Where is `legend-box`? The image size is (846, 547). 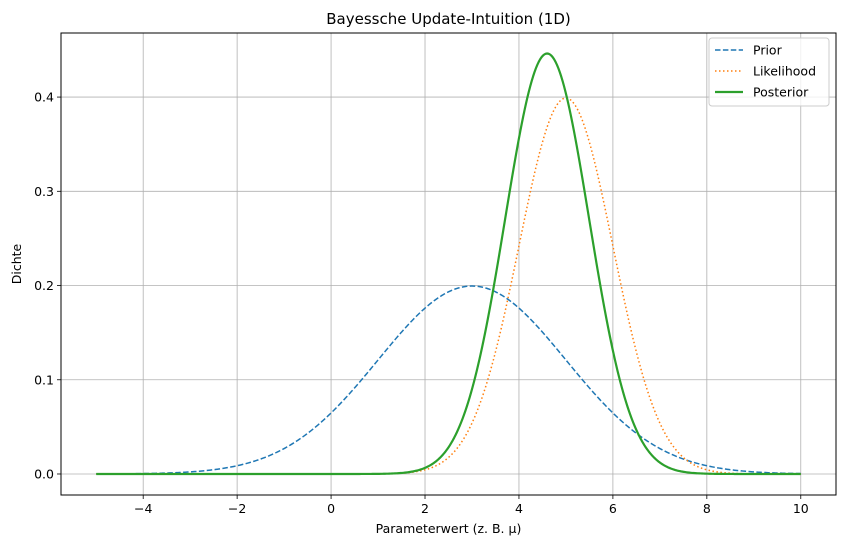
legend-box is located at coordinates (769, 72).